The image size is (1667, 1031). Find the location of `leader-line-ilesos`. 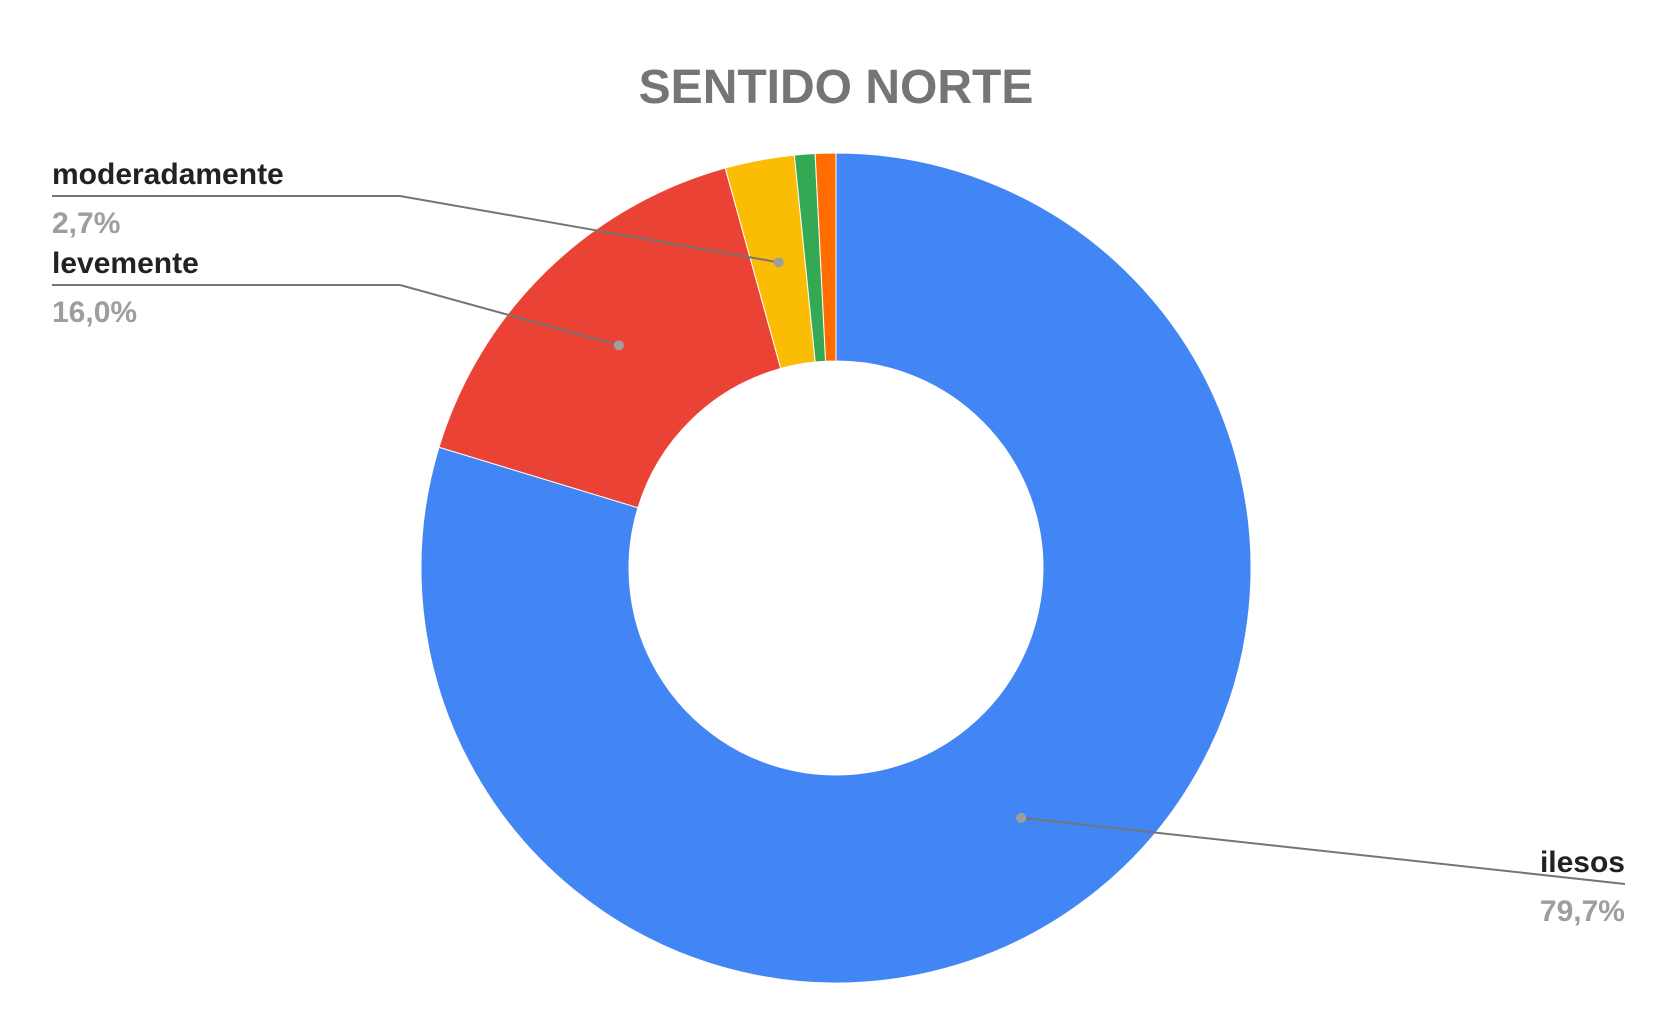

leader-line-ilesos is located at coordinates (1323, 850).